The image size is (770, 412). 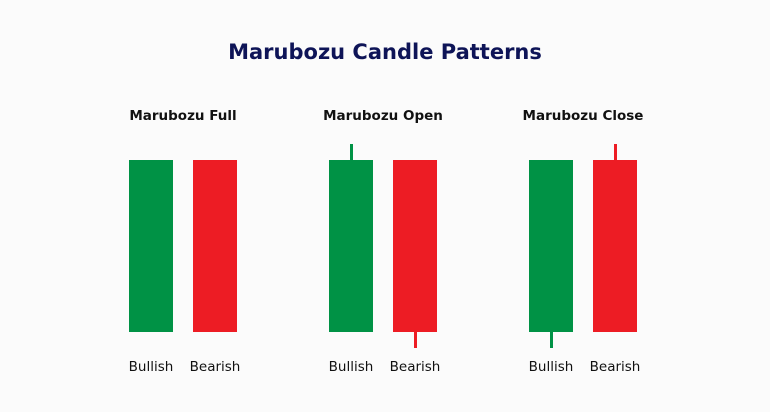 What do you see at coordinates (615, 152) in the screenshot?
I see `bearish-upper-wick` at bounding box center [615, 152].